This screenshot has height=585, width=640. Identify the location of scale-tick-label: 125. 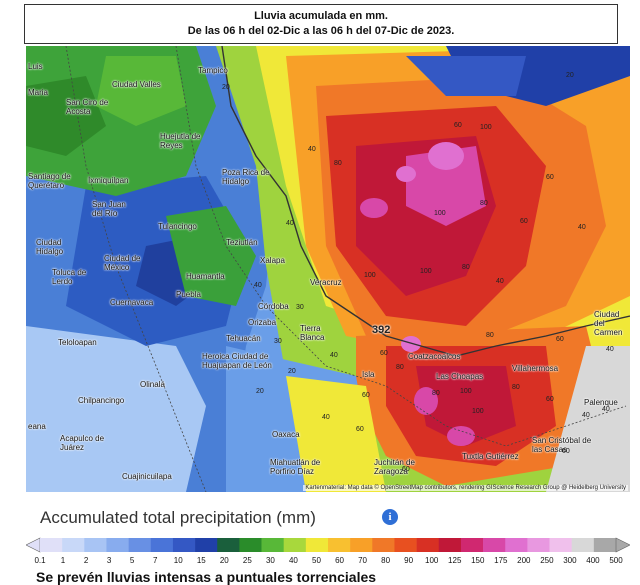
(455, 560).